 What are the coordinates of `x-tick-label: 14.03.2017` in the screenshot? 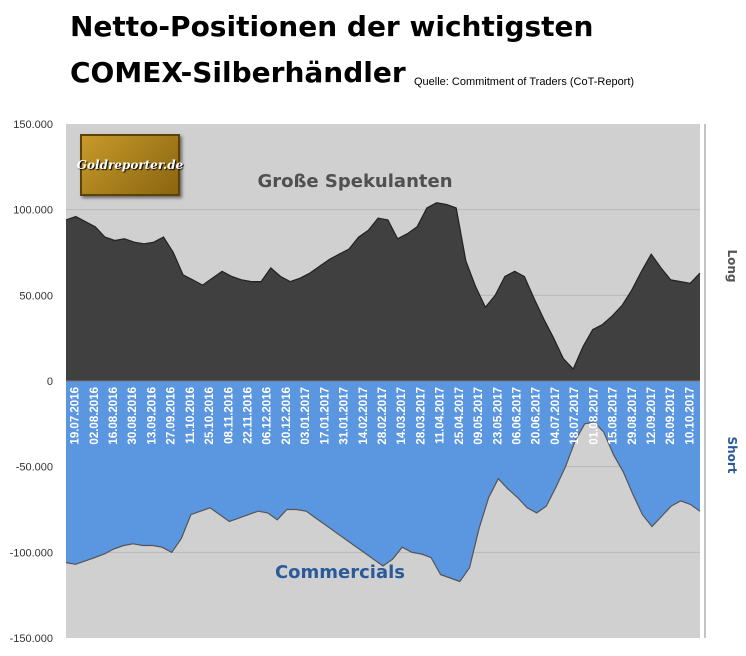 It's located at (402, 416).